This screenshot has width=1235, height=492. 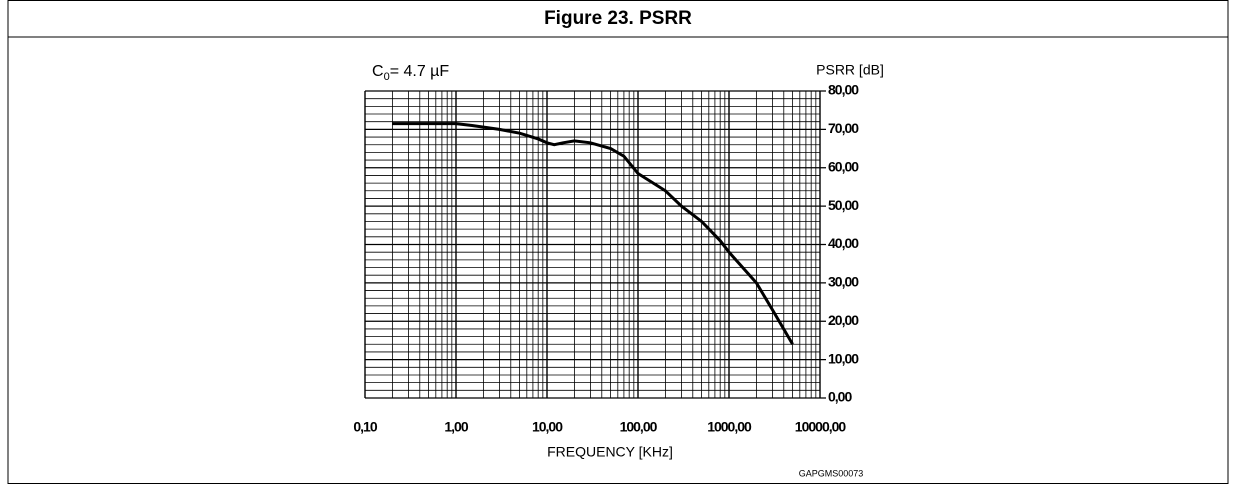 I want to click on x-tick-label: 10000,00, so click(x=821, y=427).